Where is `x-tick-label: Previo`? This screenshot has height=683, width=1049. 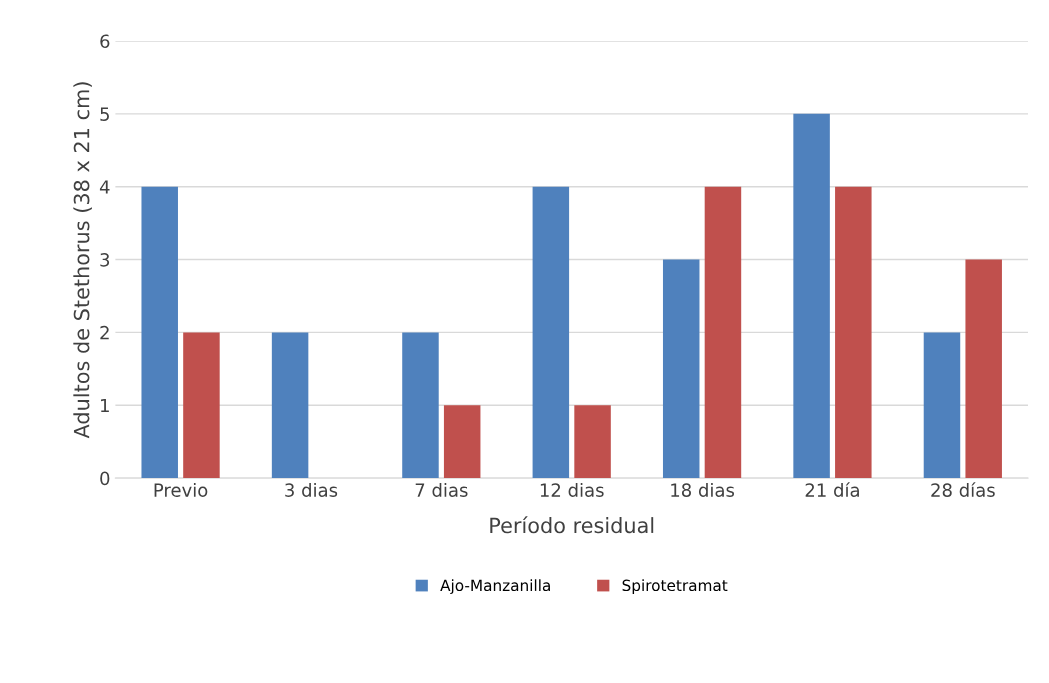 x-tick-label: Previo is located at coordinates (181, 489).